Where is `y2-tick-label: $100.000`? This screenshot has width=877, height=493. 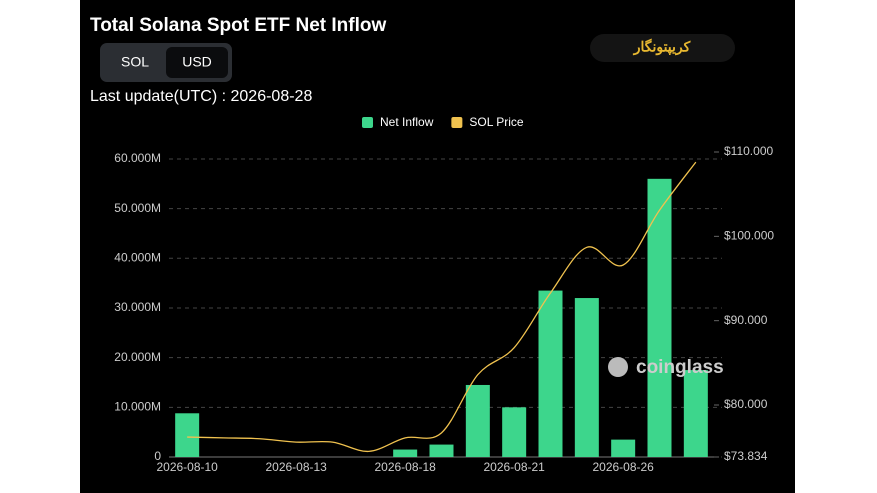
y2-tick-label: $100.000 is located at coordinates (749, 236).